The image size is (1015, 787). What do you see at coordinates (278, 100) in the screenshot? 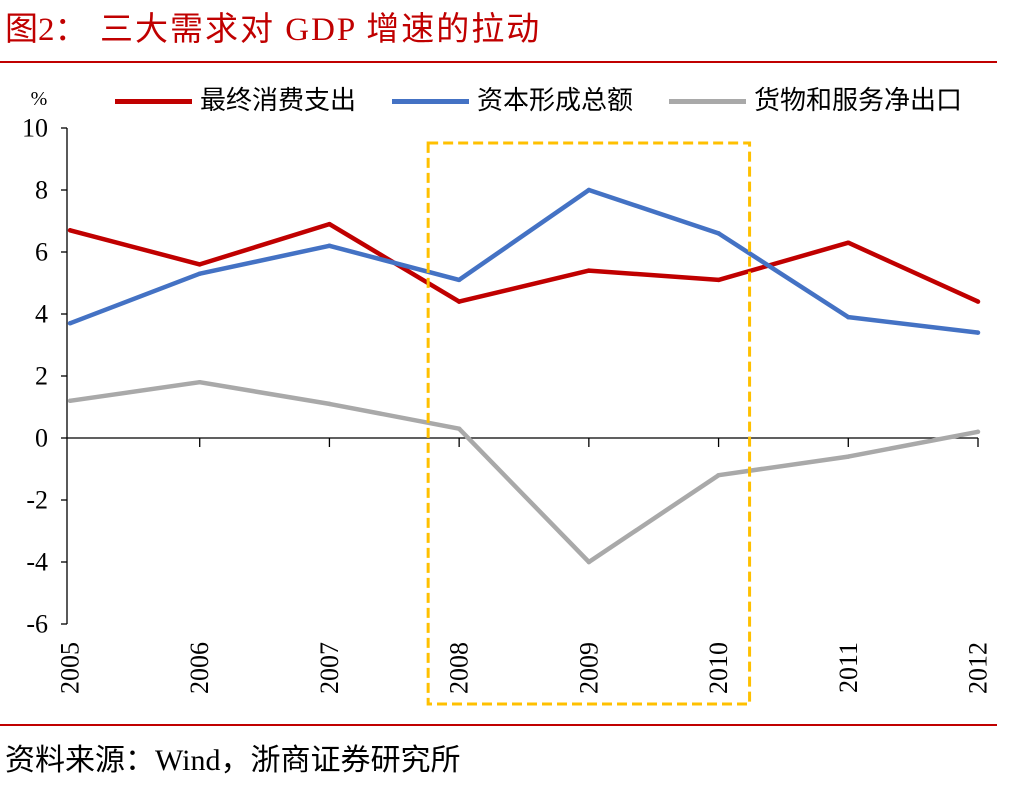
I see `legend-label: 最终消费支出` at bounding box center [278, 100].